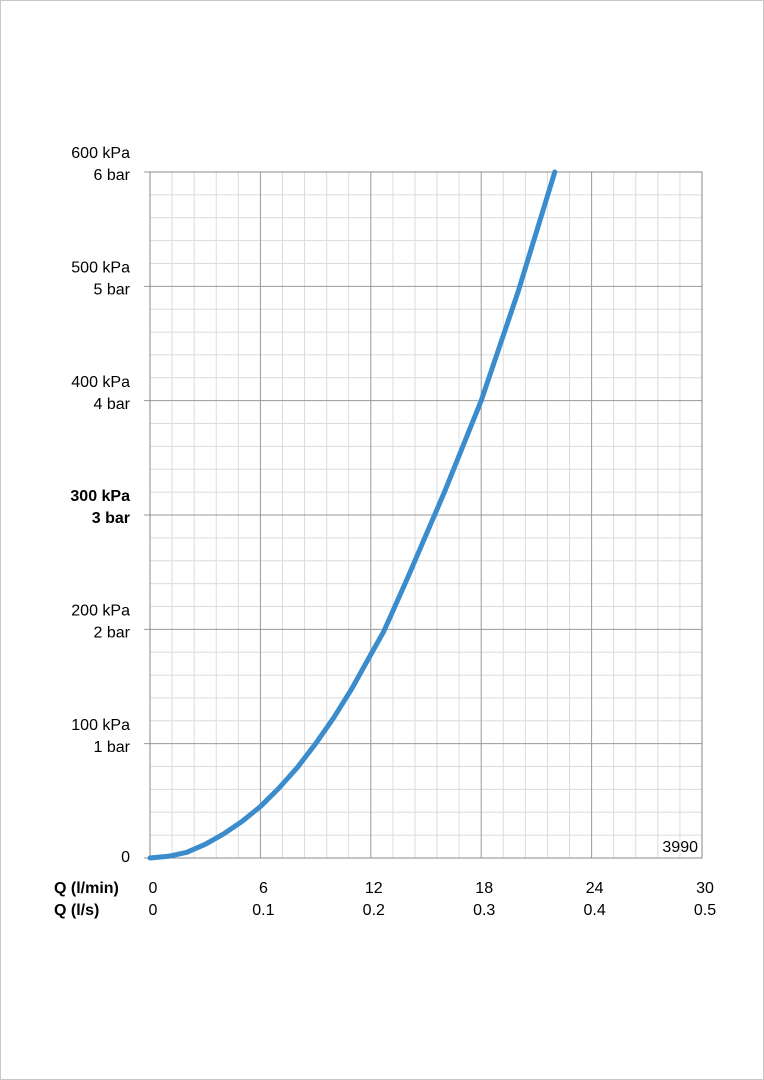 The height and width of the screenshot is (1080, 764). Describe the element at coordinates (374, 910) in the screenshot. I see `x2-tick-label: 0.2` at that location.